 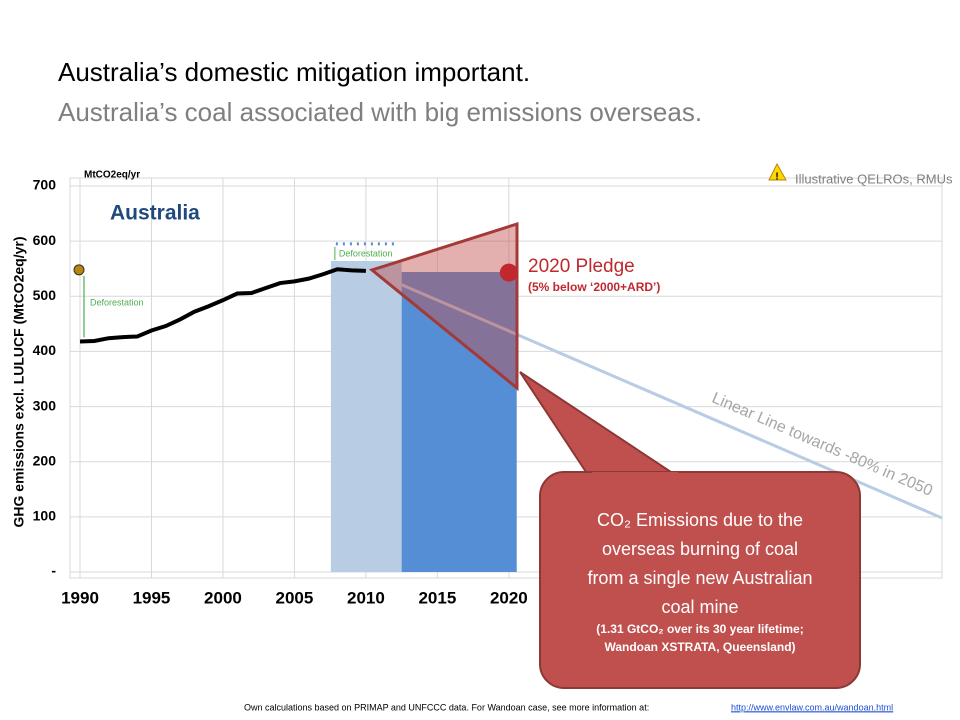 What do you see at coordinates (437, 597) in the screenshot?
I see `x-tick-label: 2015` at bounding box center [437, 597].